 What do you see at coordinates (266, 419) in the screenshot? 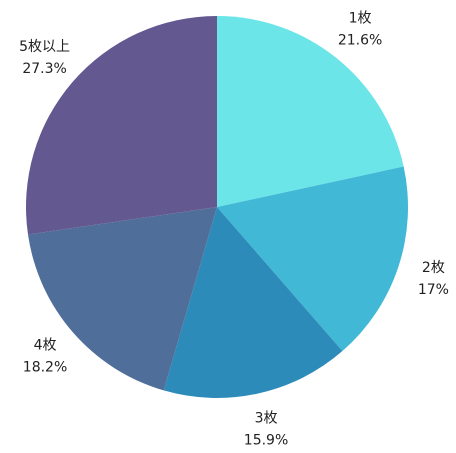
I see `slice-label: 3枚` at bounding box center [266, 419].